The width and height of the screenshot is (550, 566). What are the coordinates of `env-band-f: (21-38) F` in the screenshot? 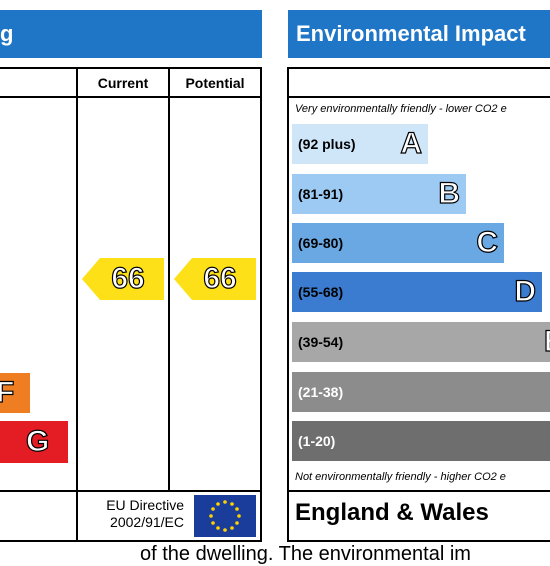 It's located at (421, 392).